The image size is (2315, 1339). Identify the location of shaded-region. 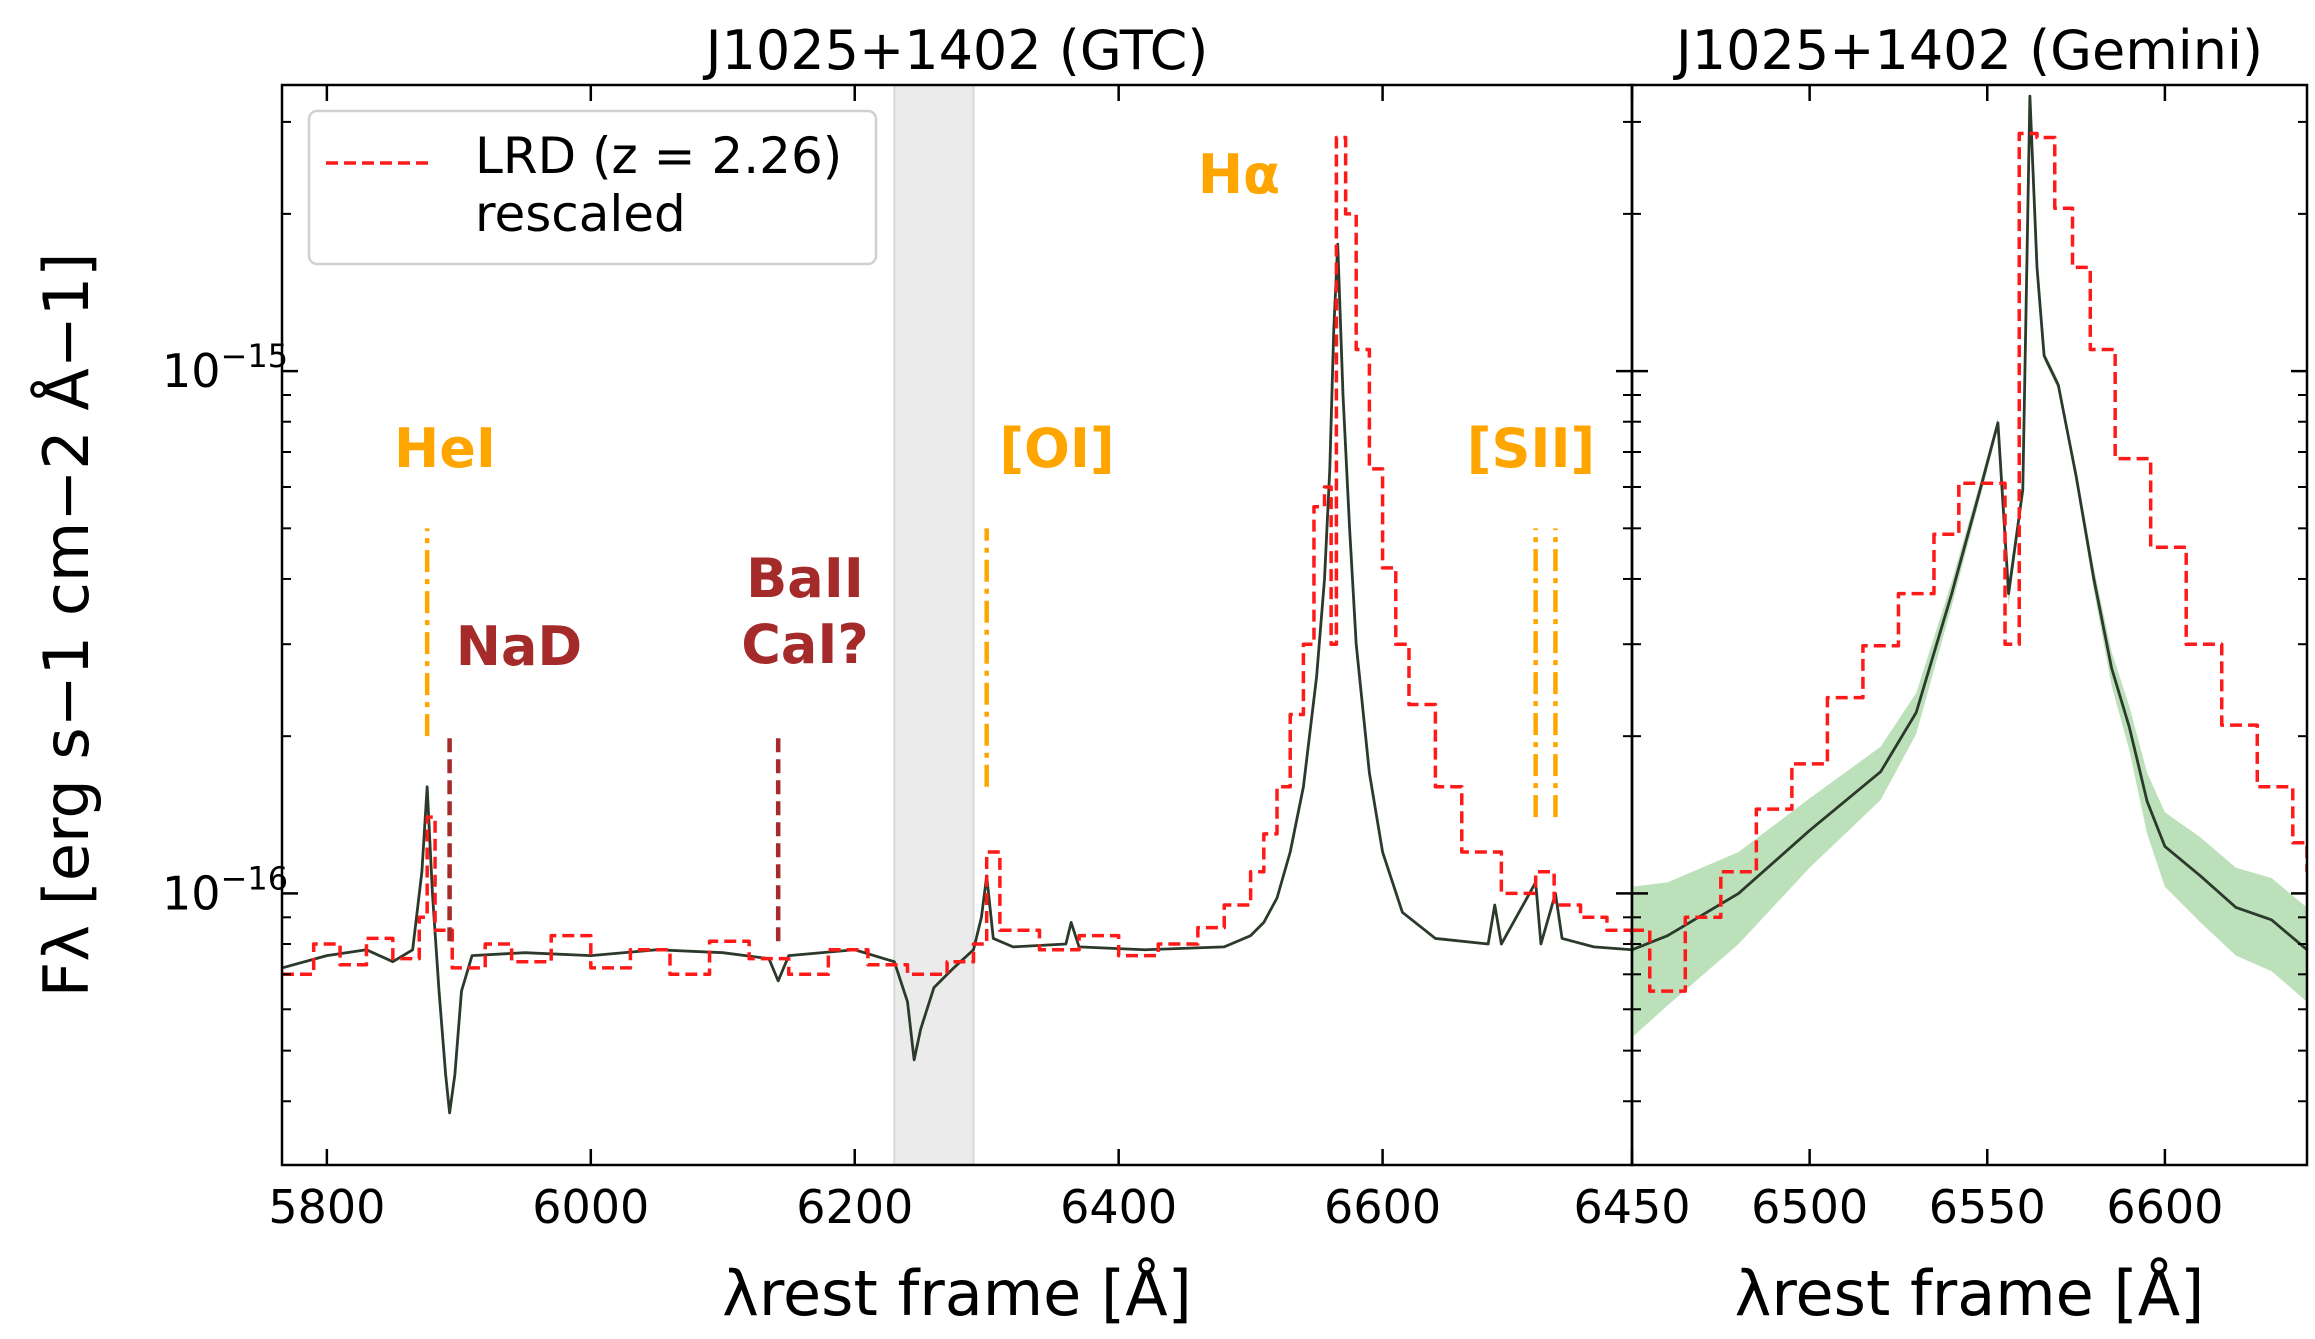
(934, 625).